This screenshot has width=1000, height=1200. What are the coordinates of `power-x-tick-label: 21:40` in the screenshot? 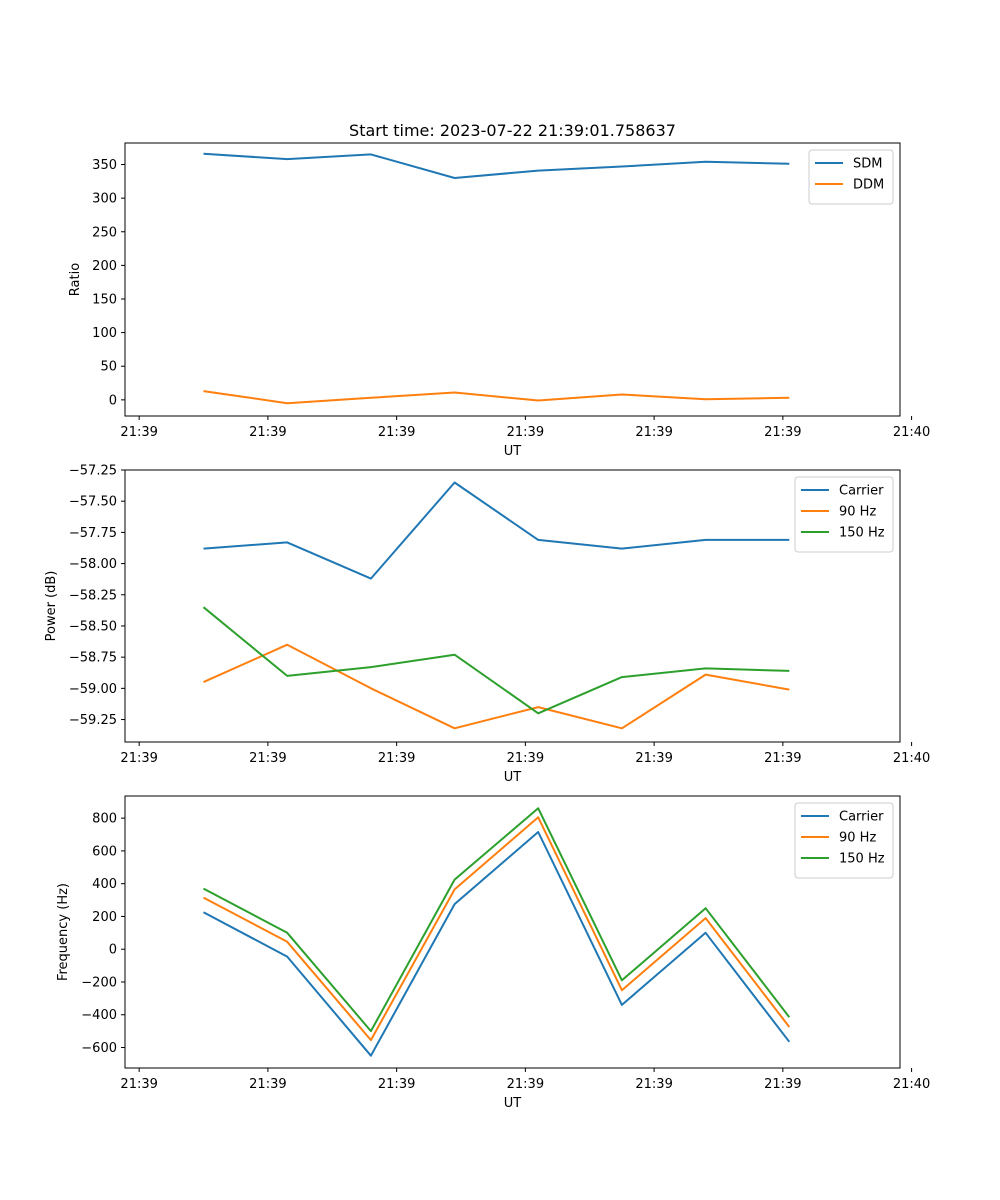 It's located at (911, 758).